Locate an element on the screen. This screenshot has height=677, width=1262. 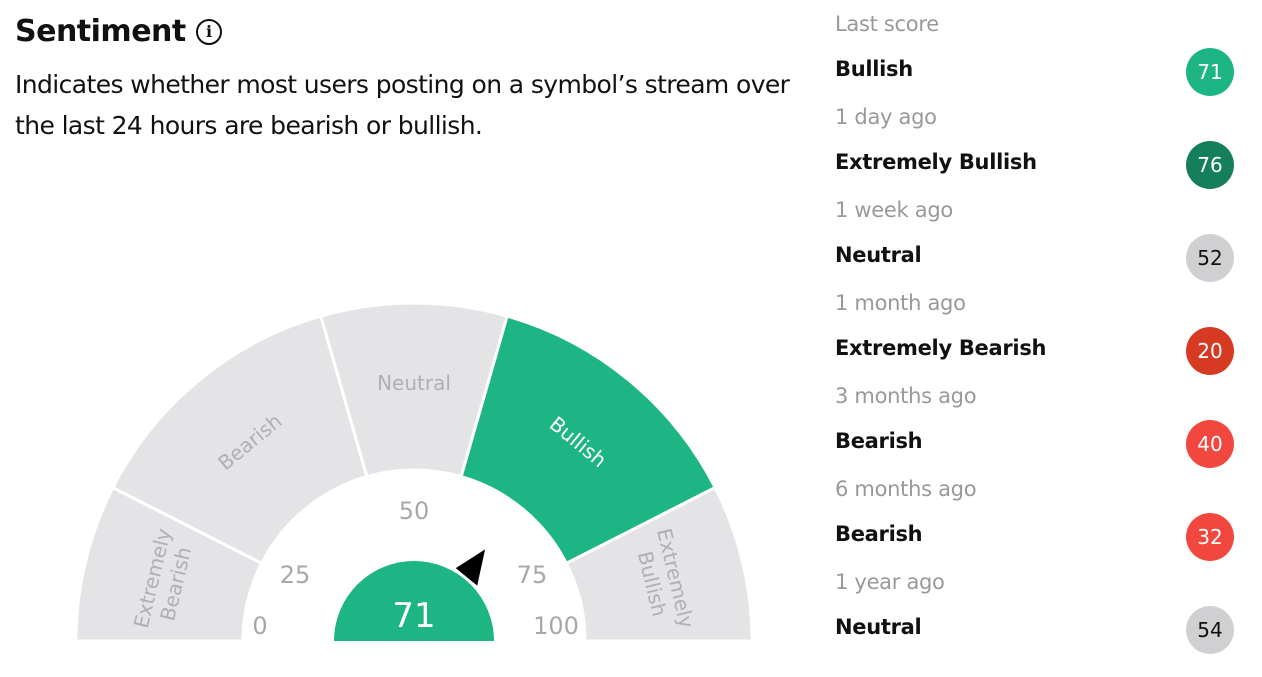
history-label: Extremely Bearish is located at coordinates (941, 348).